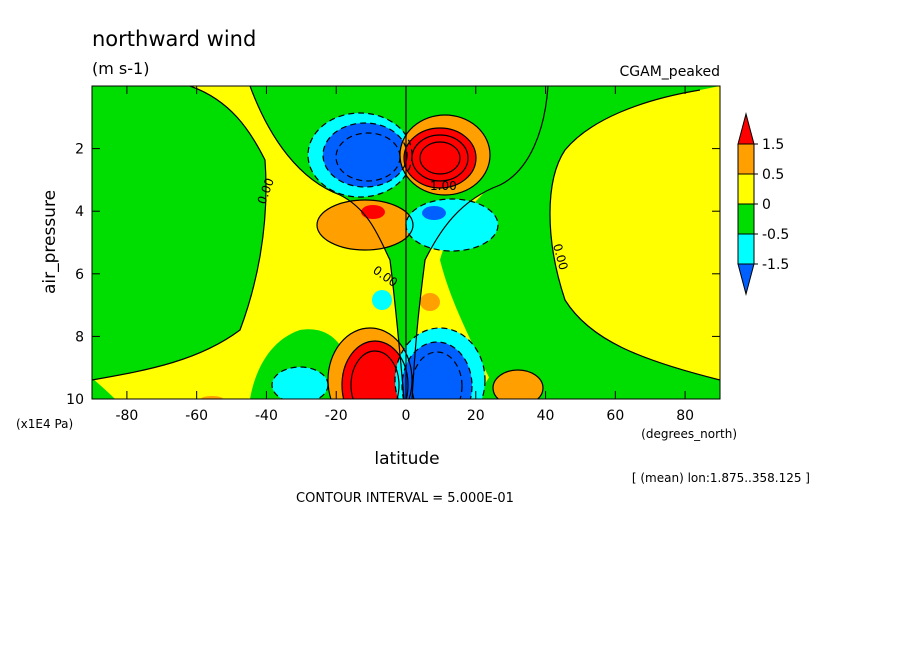 The image size is (904, 654). I want to click on contour-label: 0.00, so click(560, 256).